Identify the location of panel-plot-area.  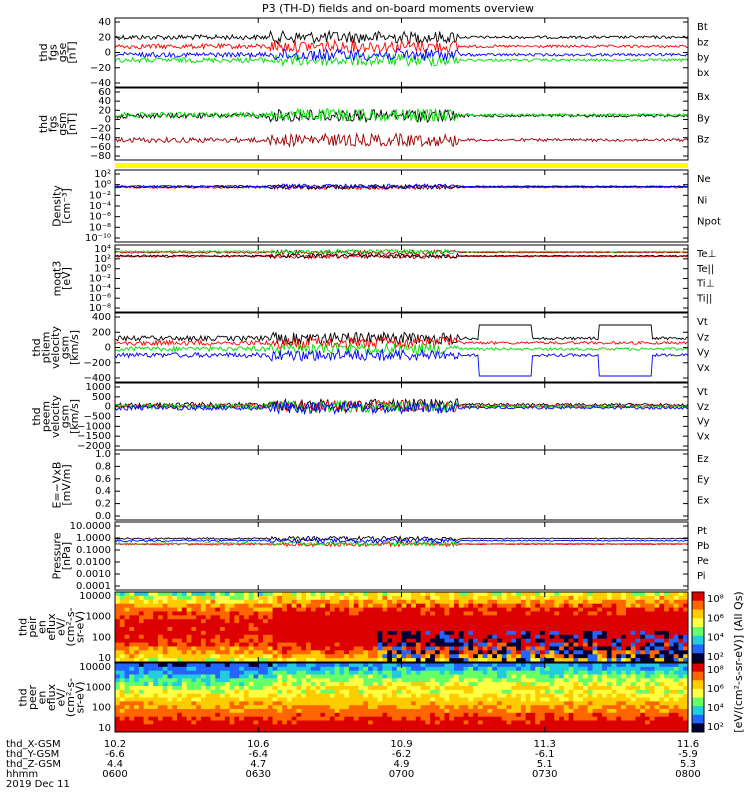
(401, 697).